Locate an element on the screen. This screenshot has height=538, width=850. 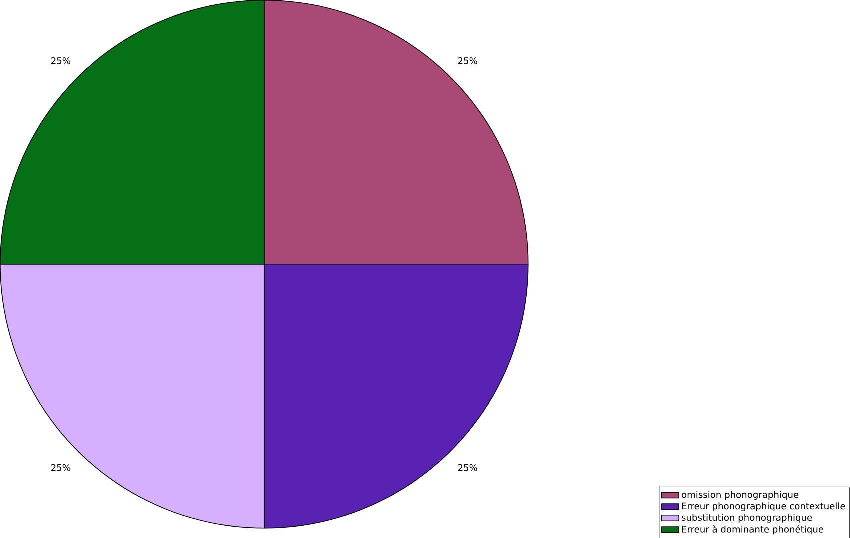
legend-label: Erreur à dominante phonétique is located at coordinates (753, 529).